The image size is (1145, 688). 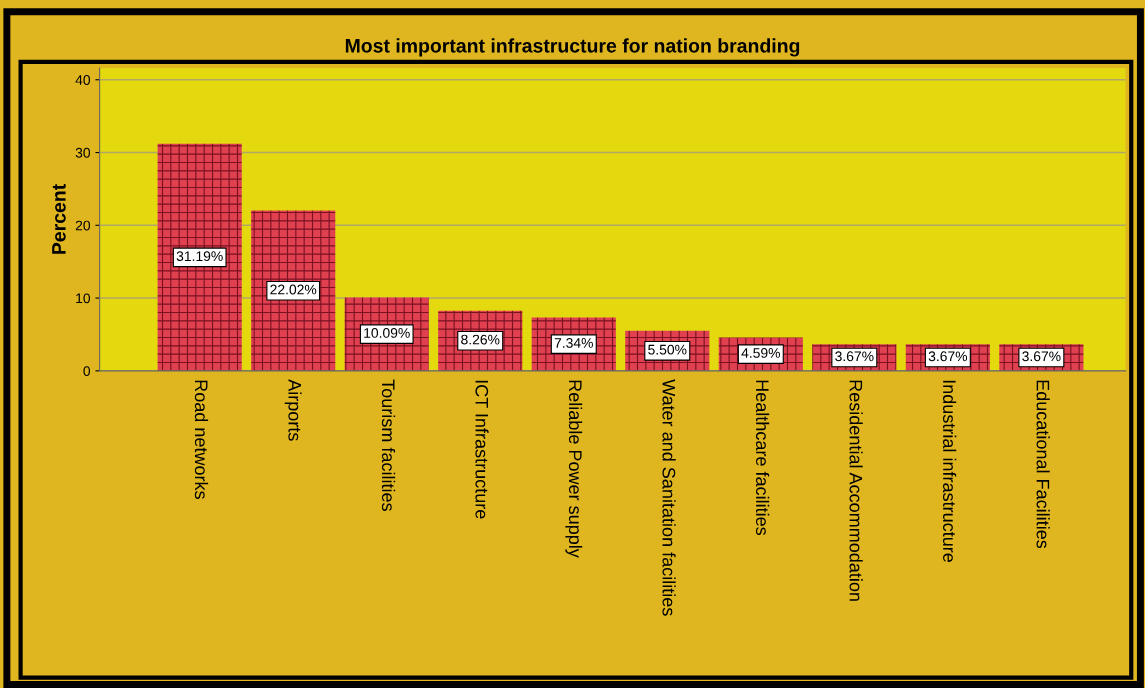 What do you see at coordinates (573, 343) in the screenshot?
I see `data-label: 7.34%` at bounding box center [573, 343].